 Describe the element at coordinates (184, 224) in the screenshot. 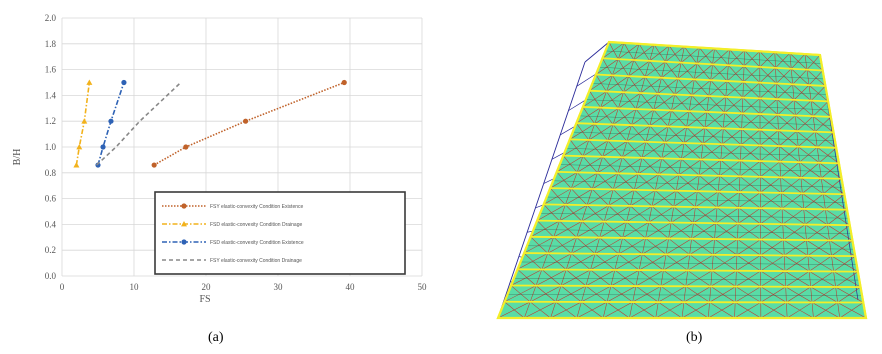

I see `legend-swatch-marker` at that location.